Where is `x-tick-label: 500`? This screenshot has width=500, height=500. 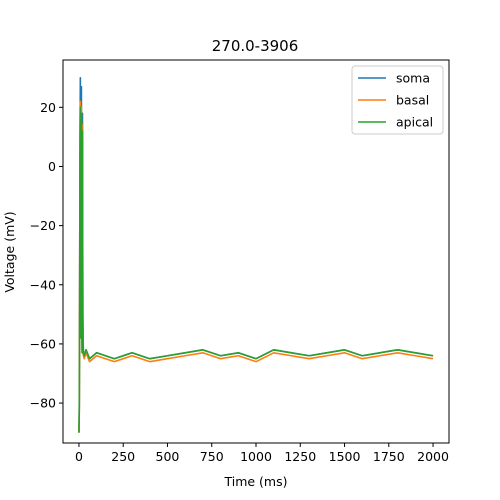
x-tick-label: 500 is located at coordinates (168, 456).